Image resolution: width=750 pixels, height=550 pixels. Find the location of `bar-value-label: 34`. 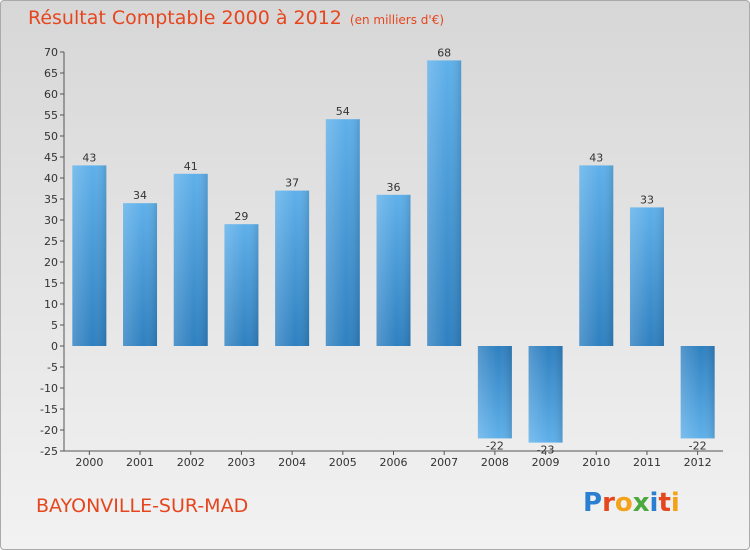

bar-value-label: 34 is located at coordinates (140, 195).